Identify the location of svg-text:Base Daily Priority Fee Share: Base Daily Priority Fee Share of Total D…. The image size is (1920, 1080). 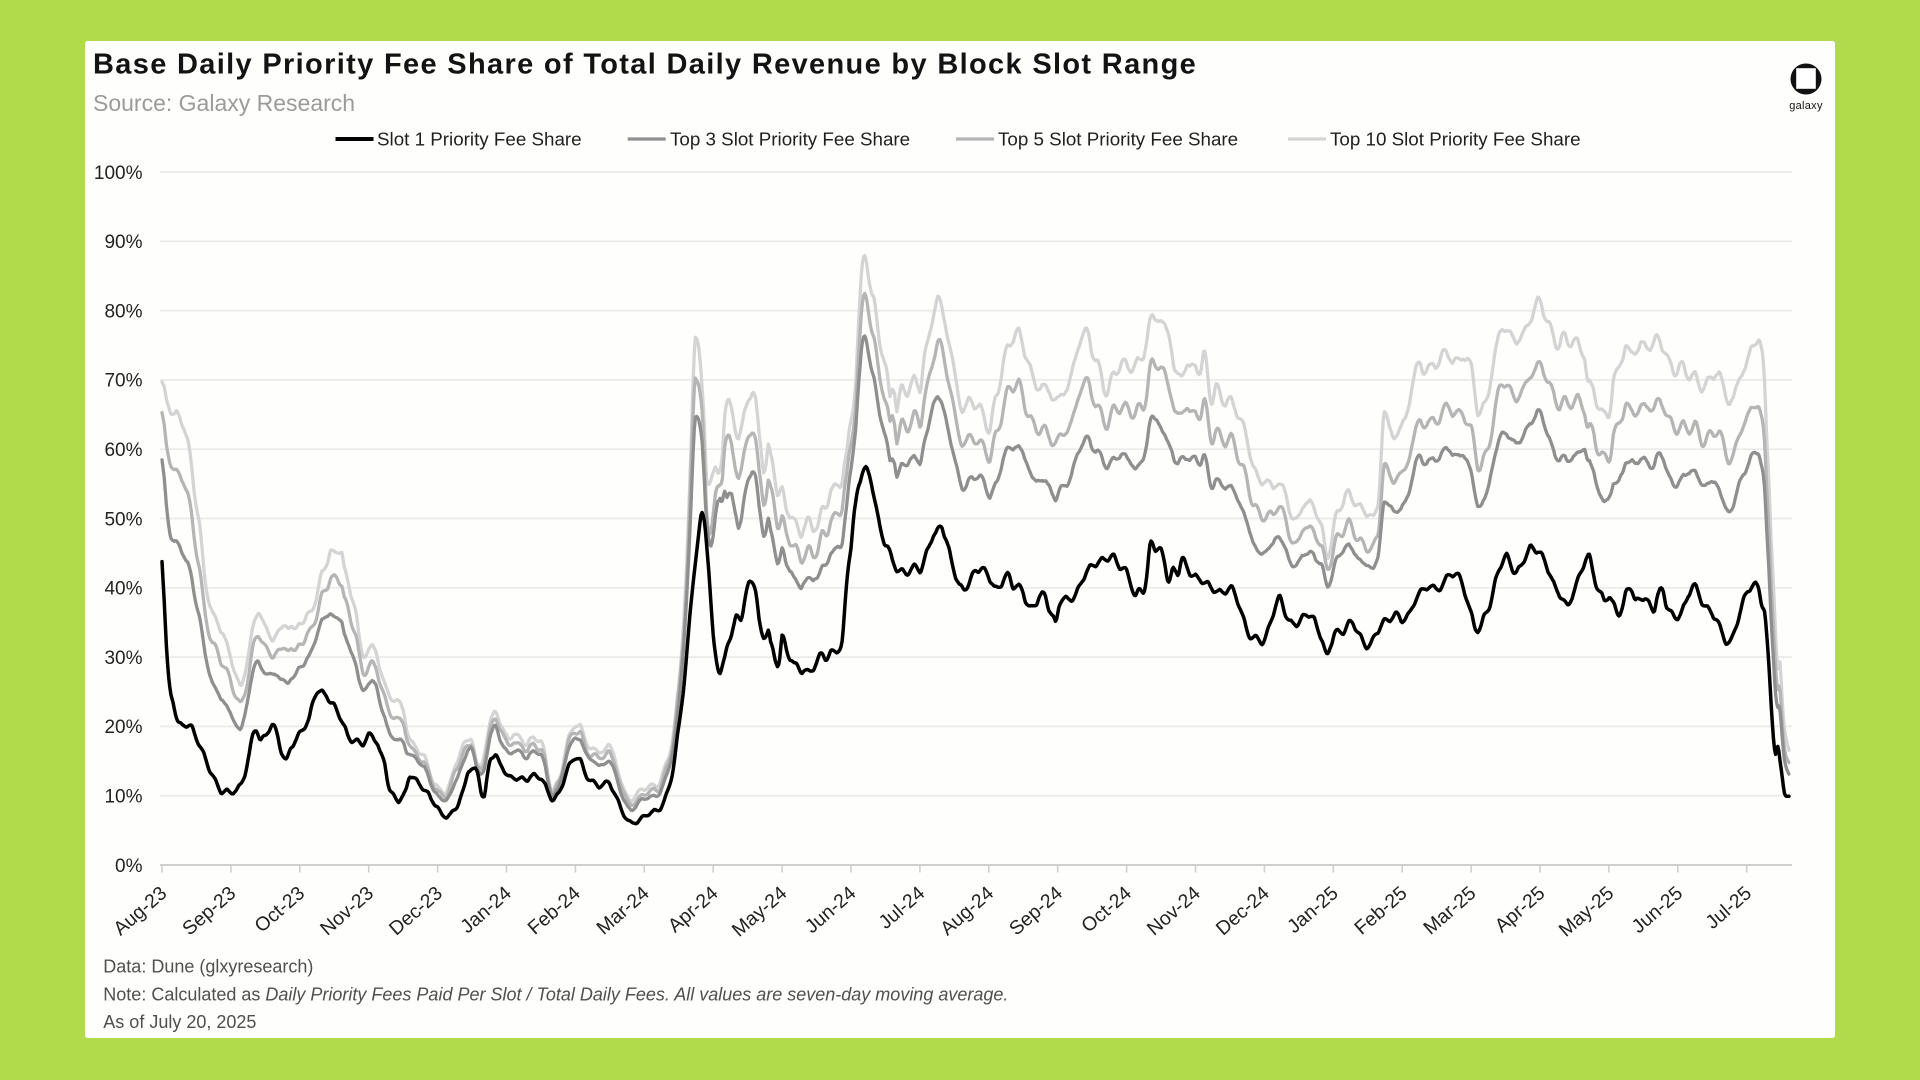
(645, 65).